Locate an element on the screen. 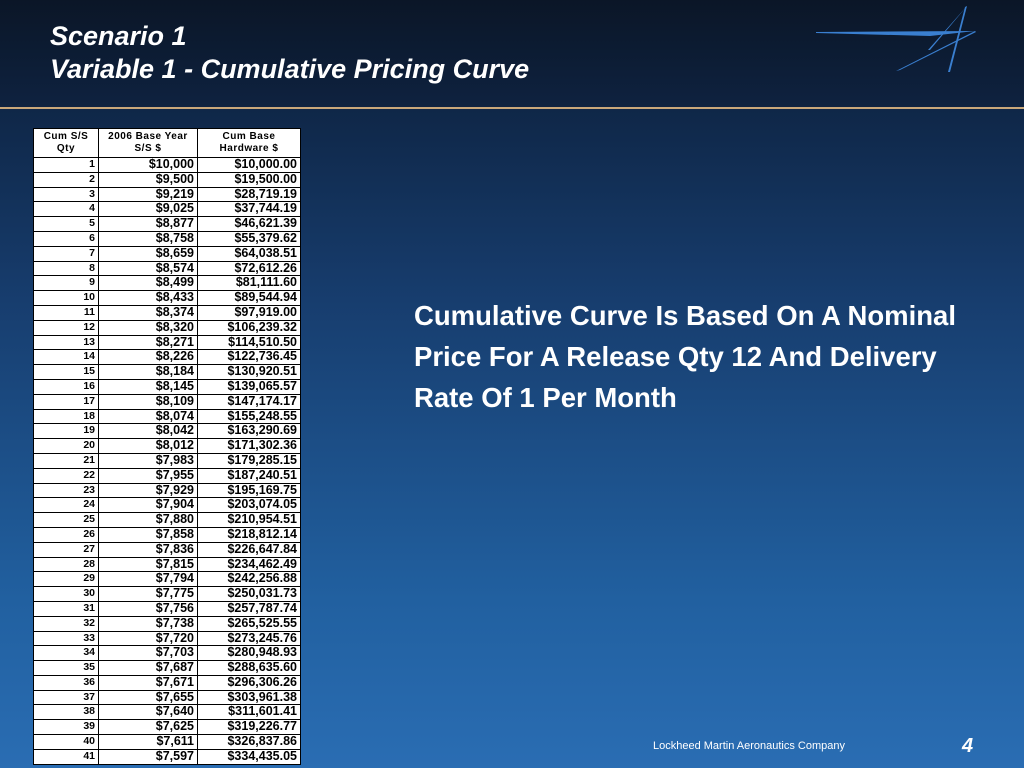 Image resolution: width=1024 pixels, height=768 pixels. table-row: 36 $7,671 $296,306.26 is located at coordinates (167, 682).